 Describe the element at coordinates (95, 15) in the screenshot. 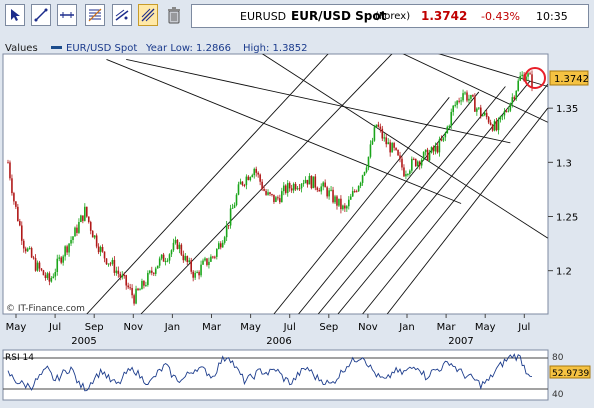

I see `fibonacci-icon` at that location.